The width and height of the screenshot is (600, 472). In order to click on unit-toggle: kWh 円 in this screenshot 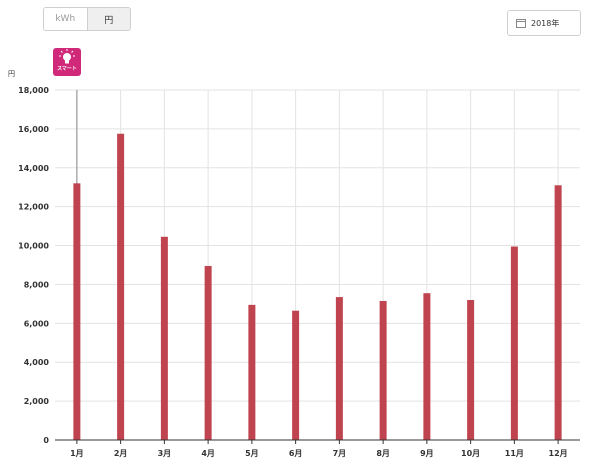, I will do `click(87, 19)`.